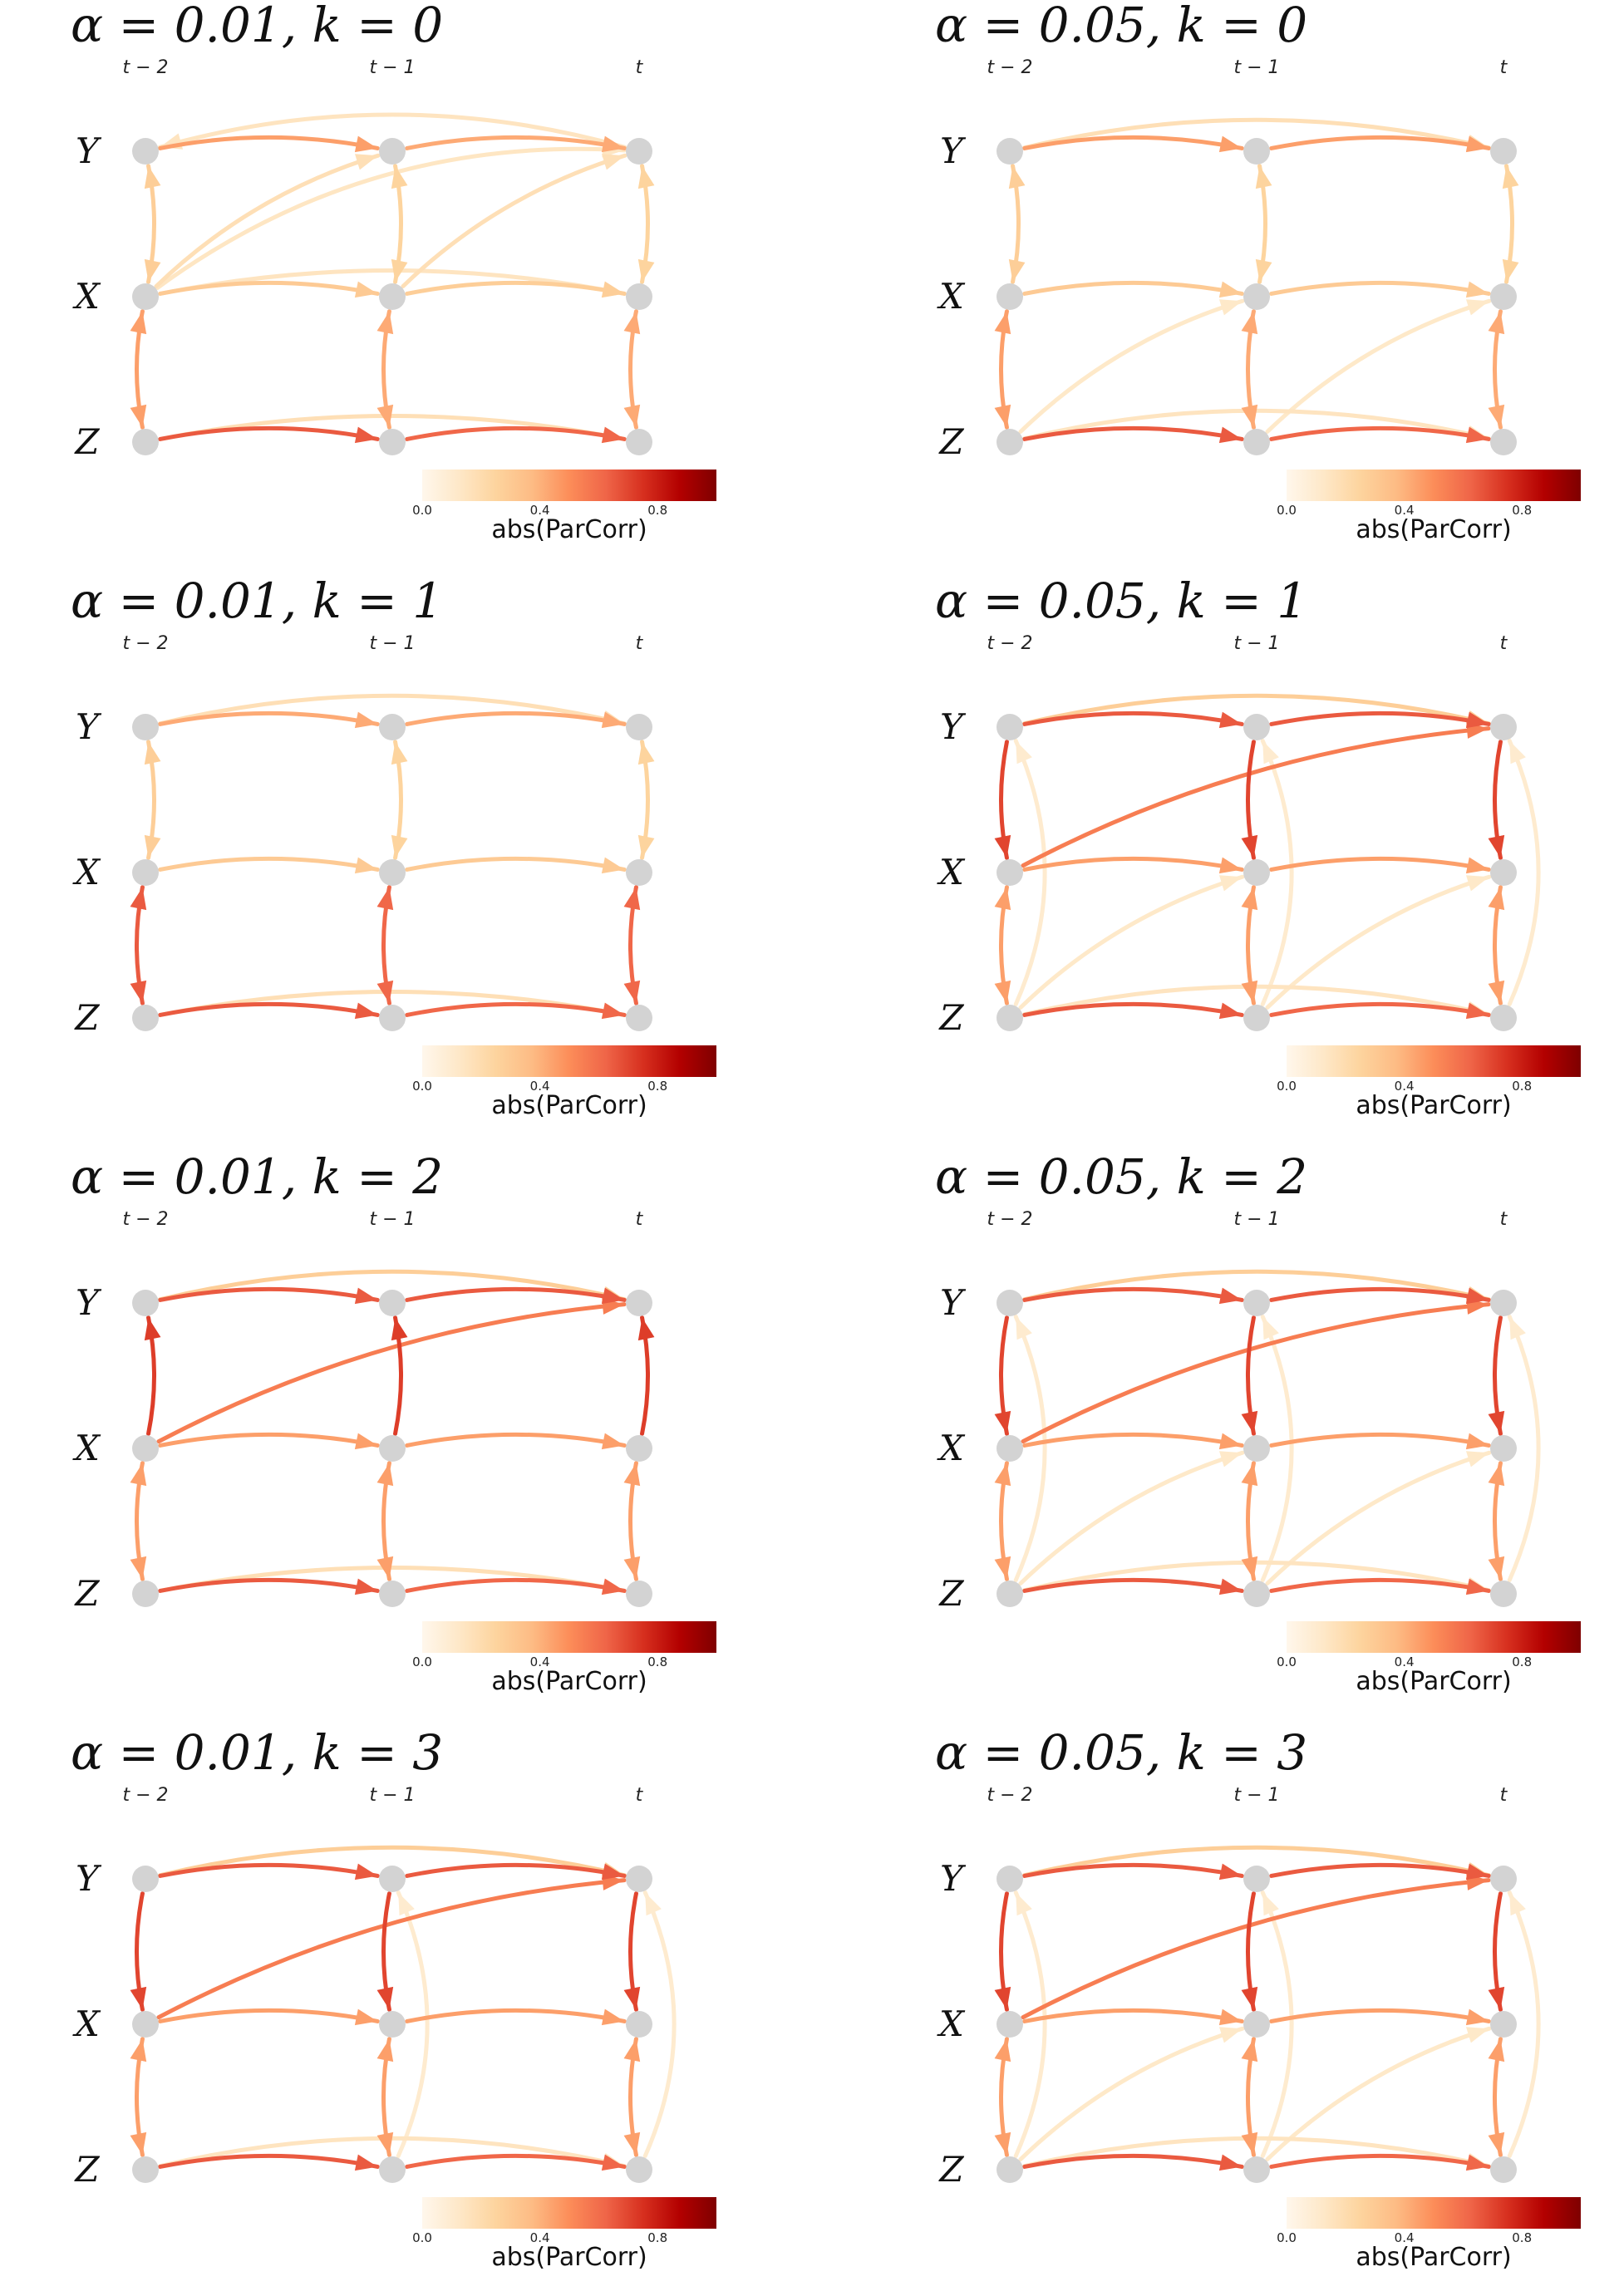 This screenshot has width=1619, height=2296. Describe the element at coordinates (1378, 942) in the screenshot. I see `link-Z1-X2` at that location.